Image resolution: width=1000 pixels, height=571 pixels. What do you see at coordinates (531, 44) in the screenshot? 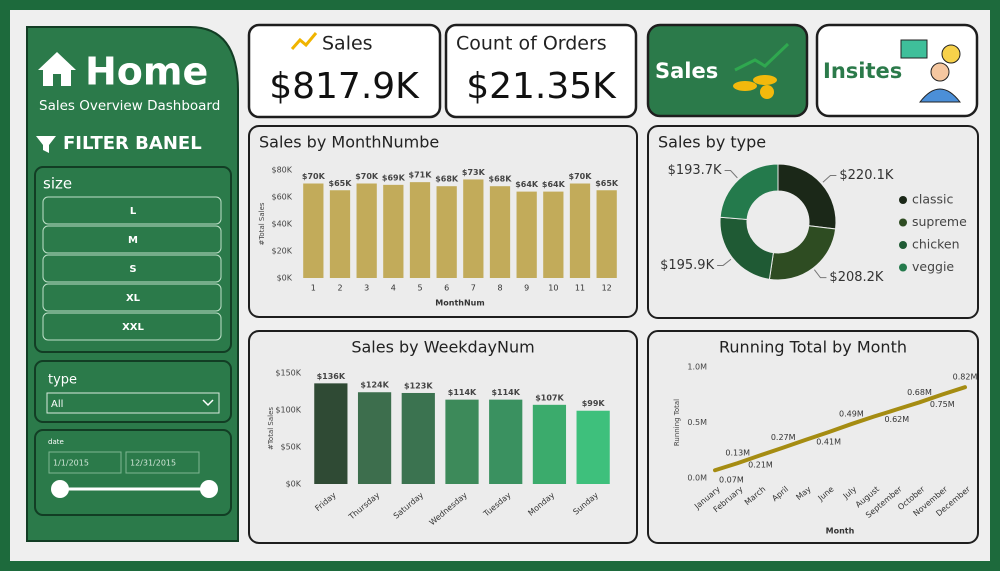
I see `kpi-label: Count of Orders` at bounding box center [531, 44].